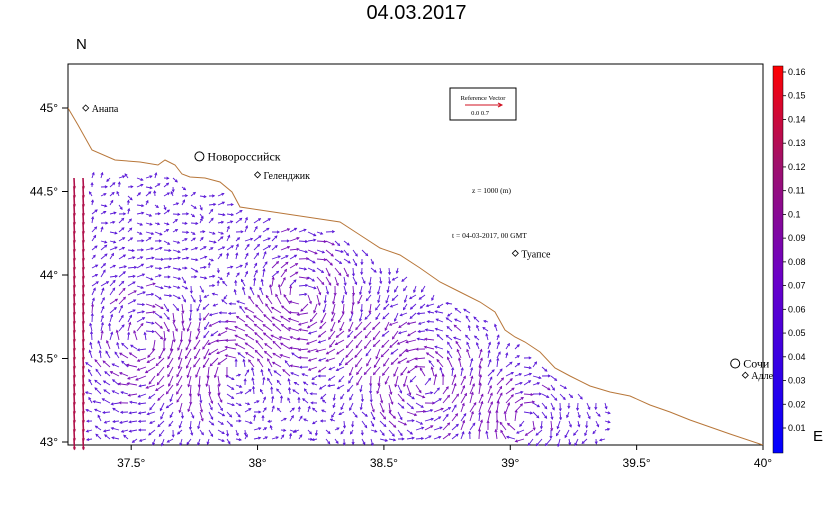 The image size is (833, 509). Describe the element at coordinates (778, 259) in the screenshot. I see `colorbar` at that location.